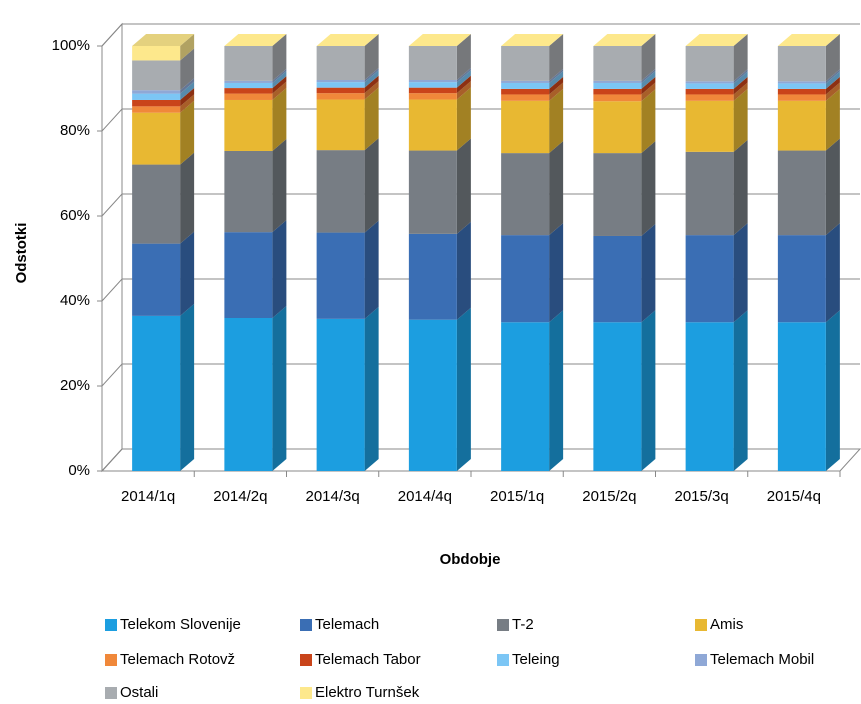 The height and width of the screenshot is (704, 861). What do you see at coordinates (333, 496) in the screenshot?
I see `x-tick-label: 2014/3q` at bounding box center [333, 496].